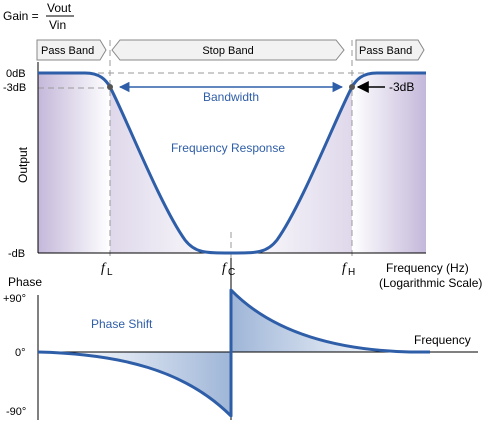  I want to click on fc-label: f C, so click(228, 269).